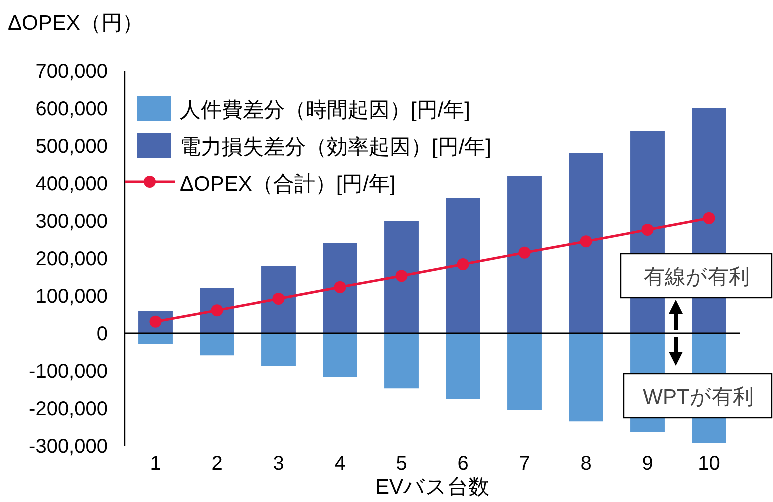 This screenshot has height=502, width=773. Describe the element at coordinates (709, 464) in the screenshot. I see `x-tick-label: 10` at that location.